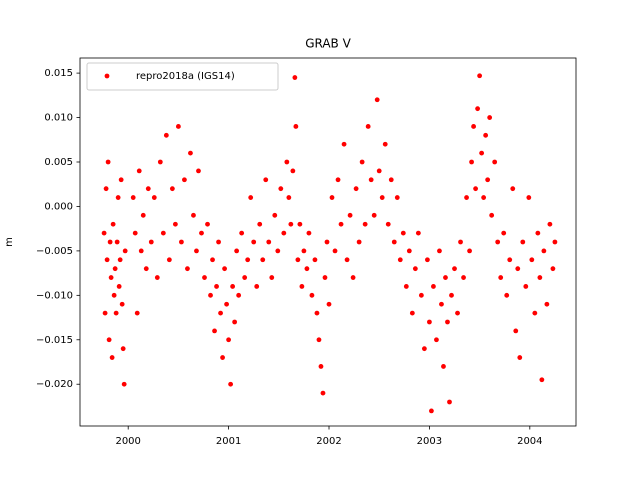 Image resolution: width=640 pixels, height=480 pixels. What do you see at coordinates (529, 441) in the screenshot?
I see `x-tick-label: 2004` at bounding box center [529, 441].